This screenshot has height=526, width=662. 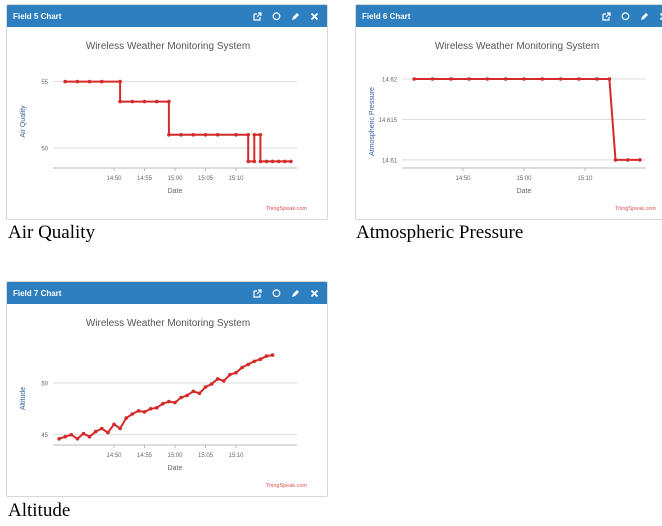 What do you see at coordinates (372, 121) in the screenshot?
I see `y-axis-label: Atmospheric Pressure` at bounding box center [372, 121].